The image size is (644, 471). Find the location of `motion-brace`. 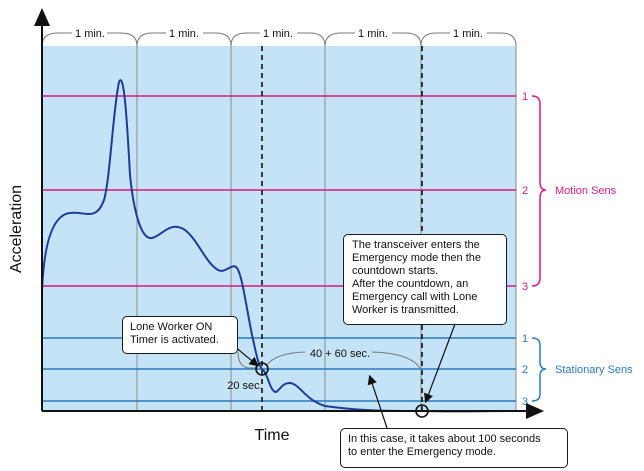

motion-brace is located at coordinates (539, 191).